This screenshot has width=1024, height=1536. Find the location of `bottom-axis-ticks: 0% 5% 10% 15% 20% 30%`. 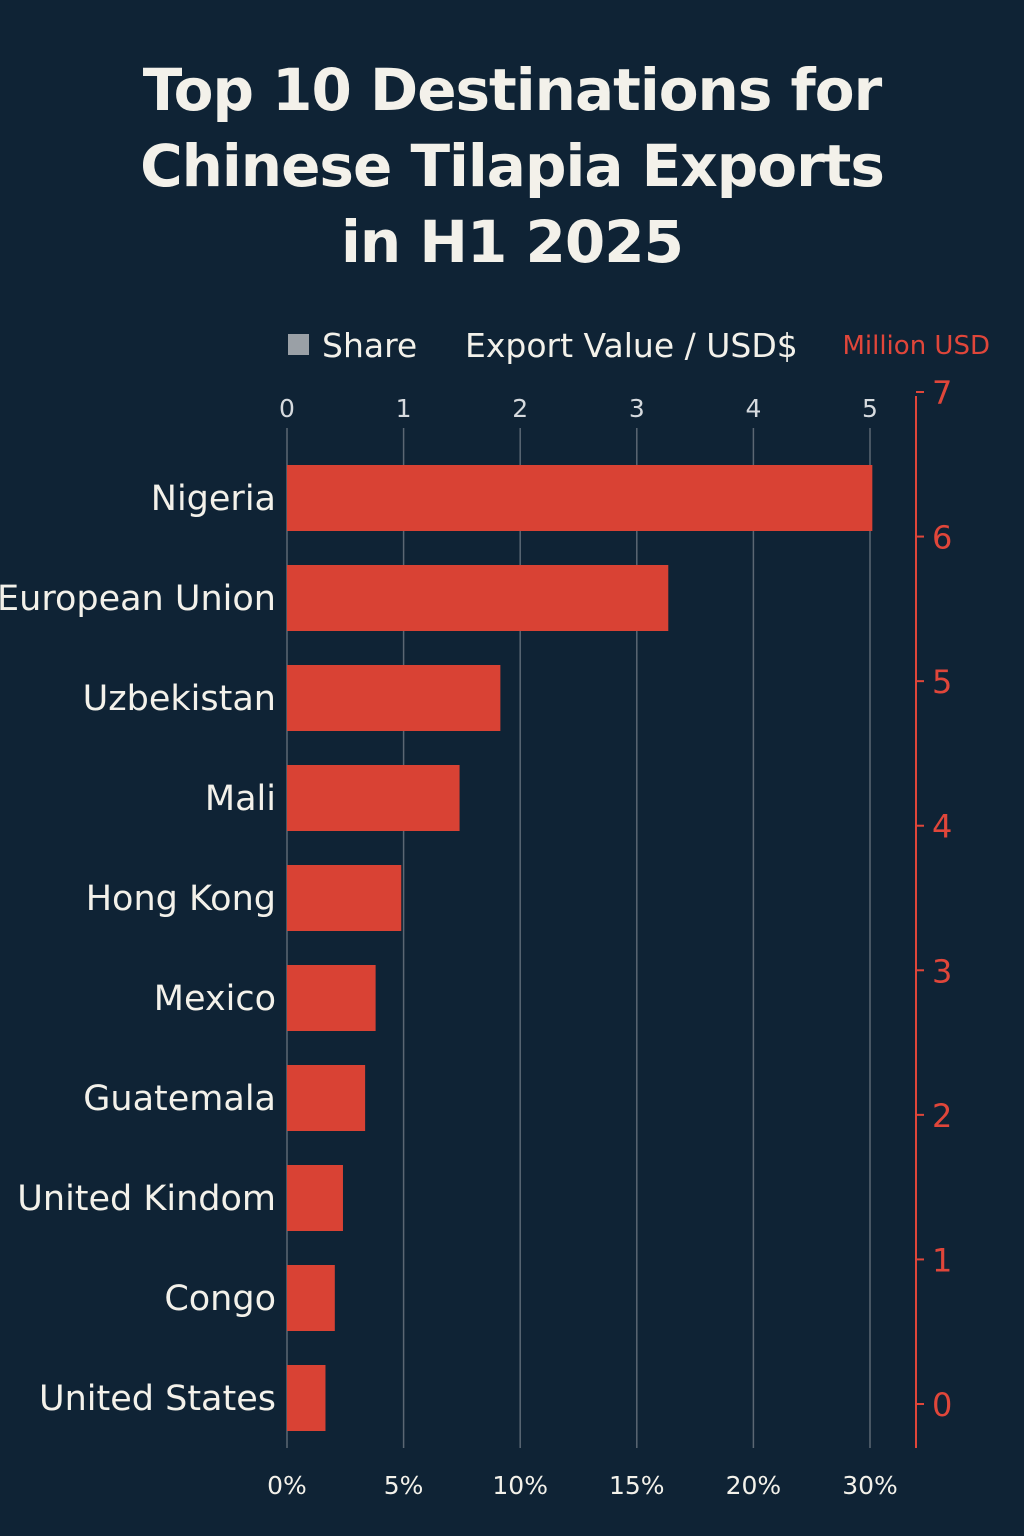

bottom-axis-ticks: 0% 5% 10% 15% 20% 30% is located at coordinates (582, 1485).